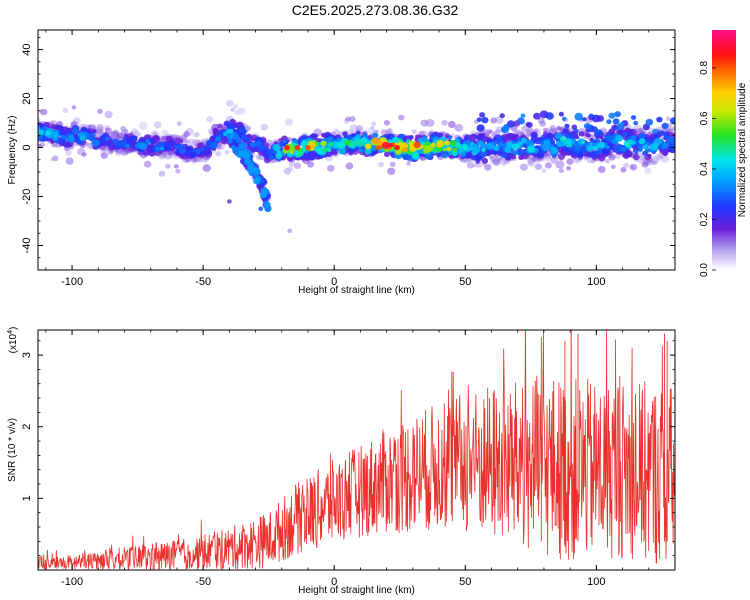 This screenshot has height=600, width=750. What do you see at coordinates (704, 118) in the screenshot?
I see `colorbar-tick-label: 0.6` at bounding box center [704, 118].